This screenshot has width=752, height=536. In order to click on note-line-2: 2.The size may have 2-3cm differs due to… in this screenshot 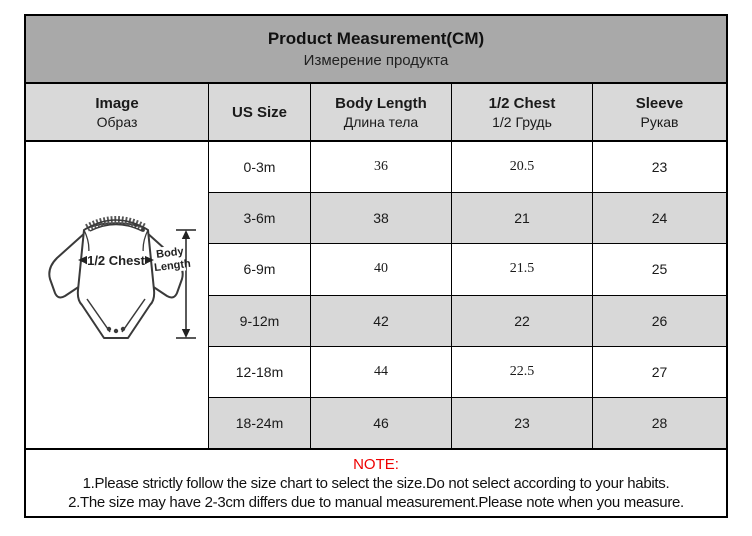, I will do `click(376, 502)`.